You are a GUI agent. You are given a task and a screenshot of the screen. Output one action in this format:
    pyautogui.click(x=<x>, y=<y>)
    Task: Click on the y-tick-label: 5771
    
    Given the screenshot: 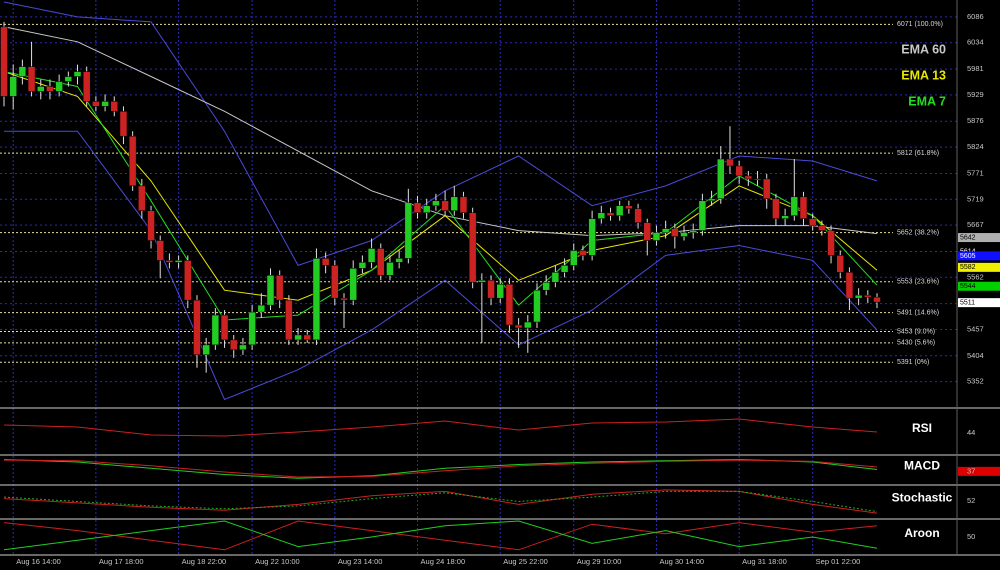 What is the action you would take?
    pyautogui.click(x=975, y=172)
    